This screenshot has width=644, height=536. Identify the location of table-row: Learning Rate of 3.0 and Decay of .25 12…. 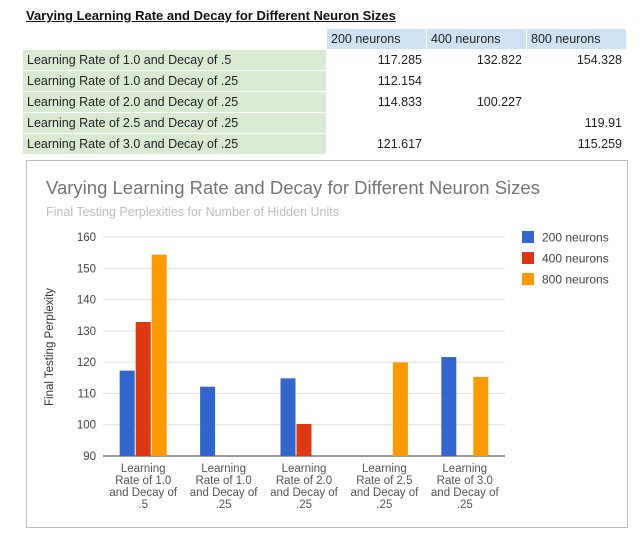
(324, 144).